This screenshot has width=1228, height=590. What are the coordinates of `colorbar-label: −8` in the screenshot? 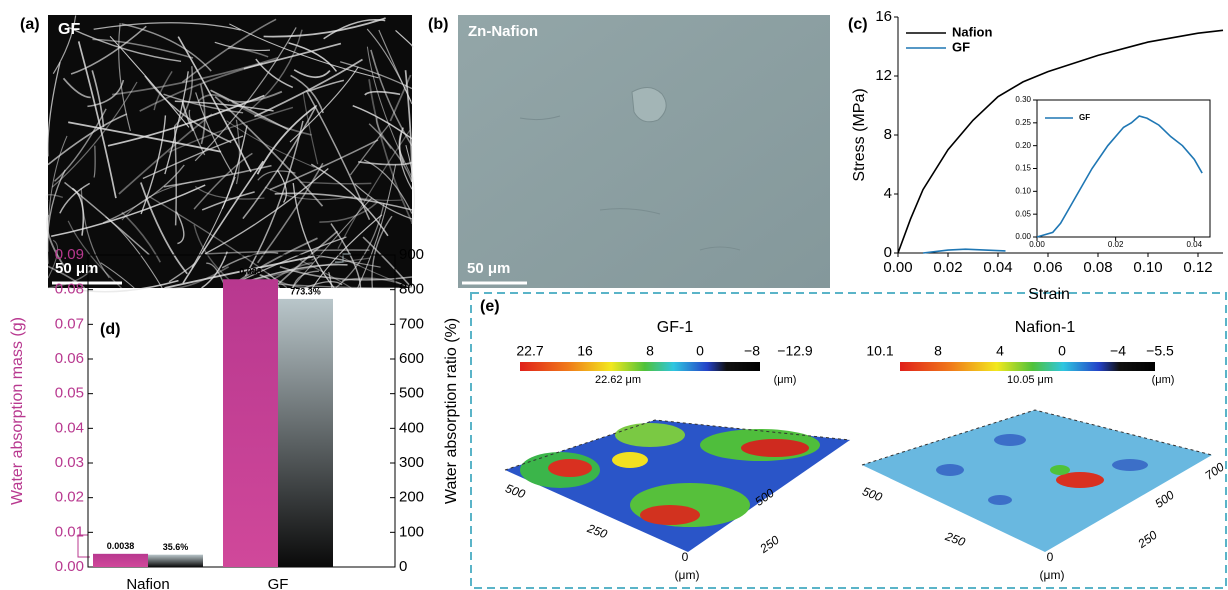 It's located at (752, 351).